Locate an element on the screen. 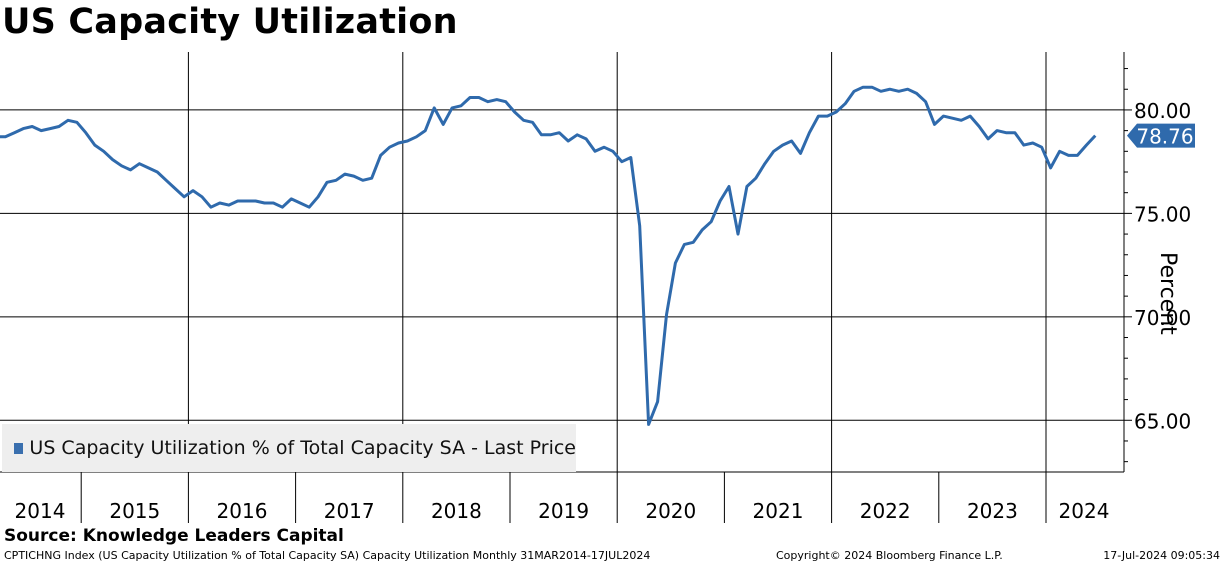 This screenshot has width=1224, height=566. source-note: Source: Knowledge Leaders Capital is located at coordinates (174, 536).